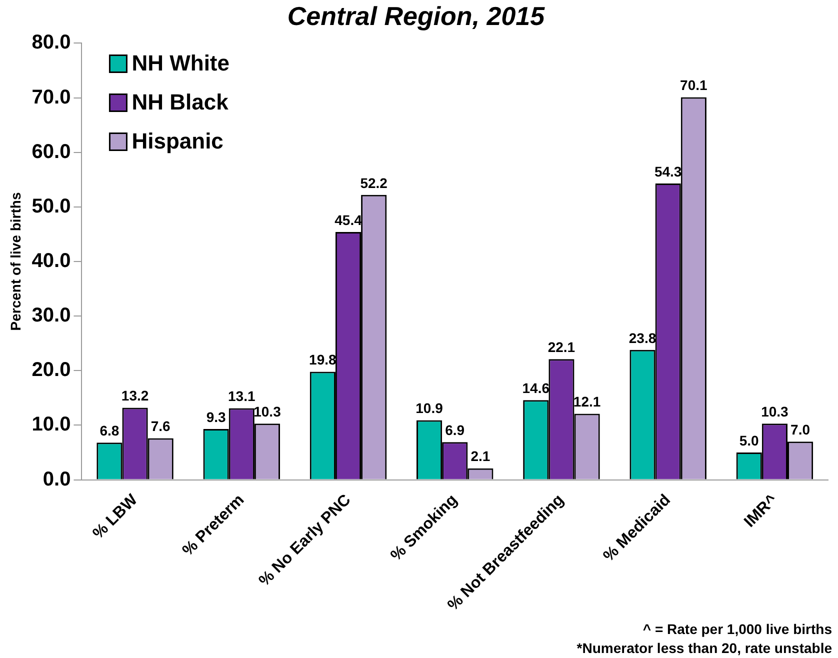  Describe the element at coordinates (181, 101) in the screenshot. I see `legend-label: NH Black` at that location.